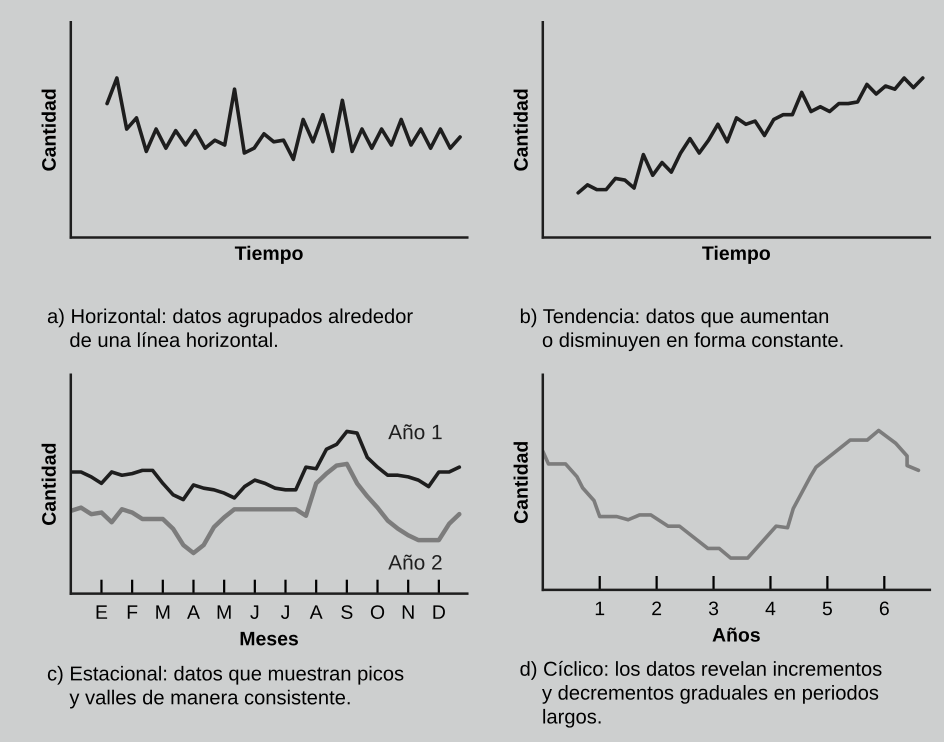 The width and height of the screenshot is (944, 742). Describe the element at coordinates (415, 432) in the screenshot. I see `series-label: Año 1` at that location.